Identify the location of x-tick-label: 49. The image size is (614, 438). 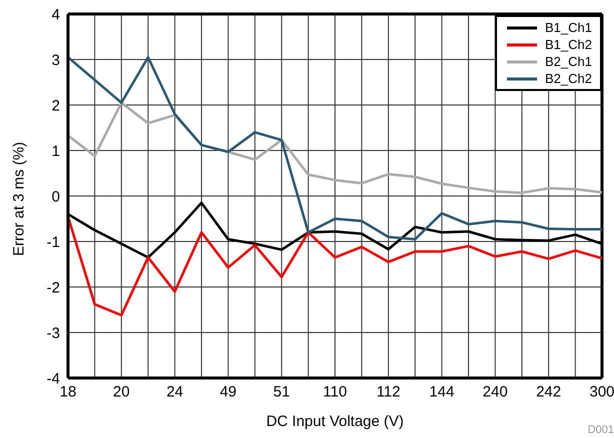
(228, 392).